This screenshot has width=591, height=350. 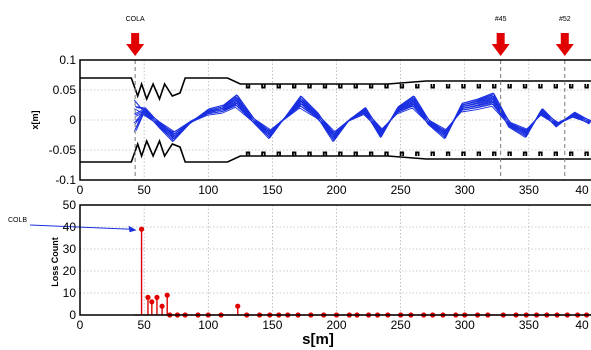 I want to click on marker-label: #45, so click(x=501, y=19).